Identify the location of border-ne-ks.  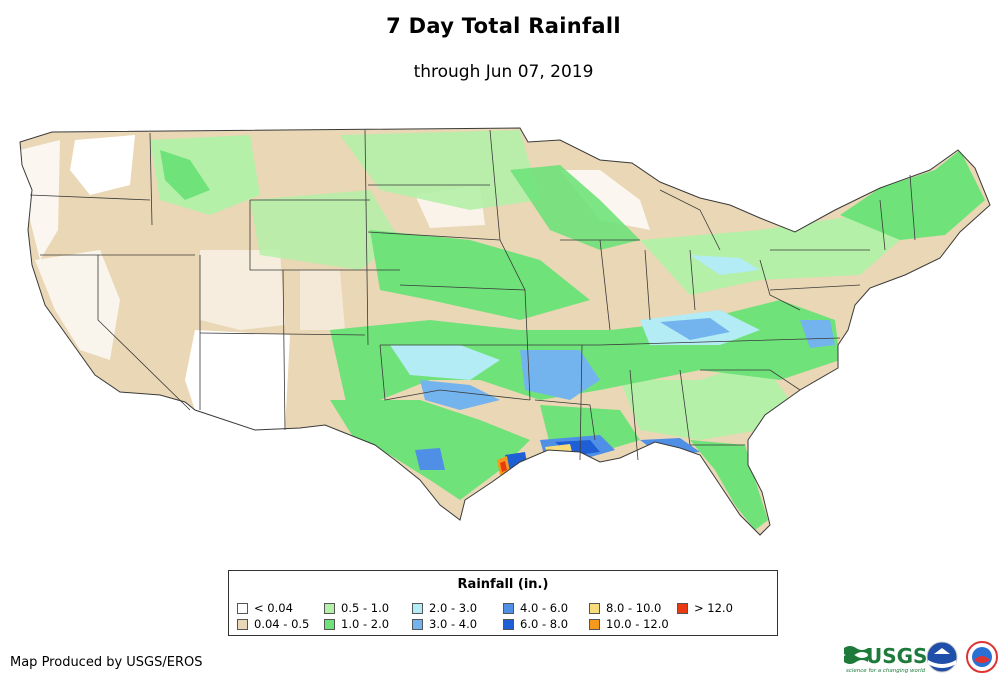
(462, 287).